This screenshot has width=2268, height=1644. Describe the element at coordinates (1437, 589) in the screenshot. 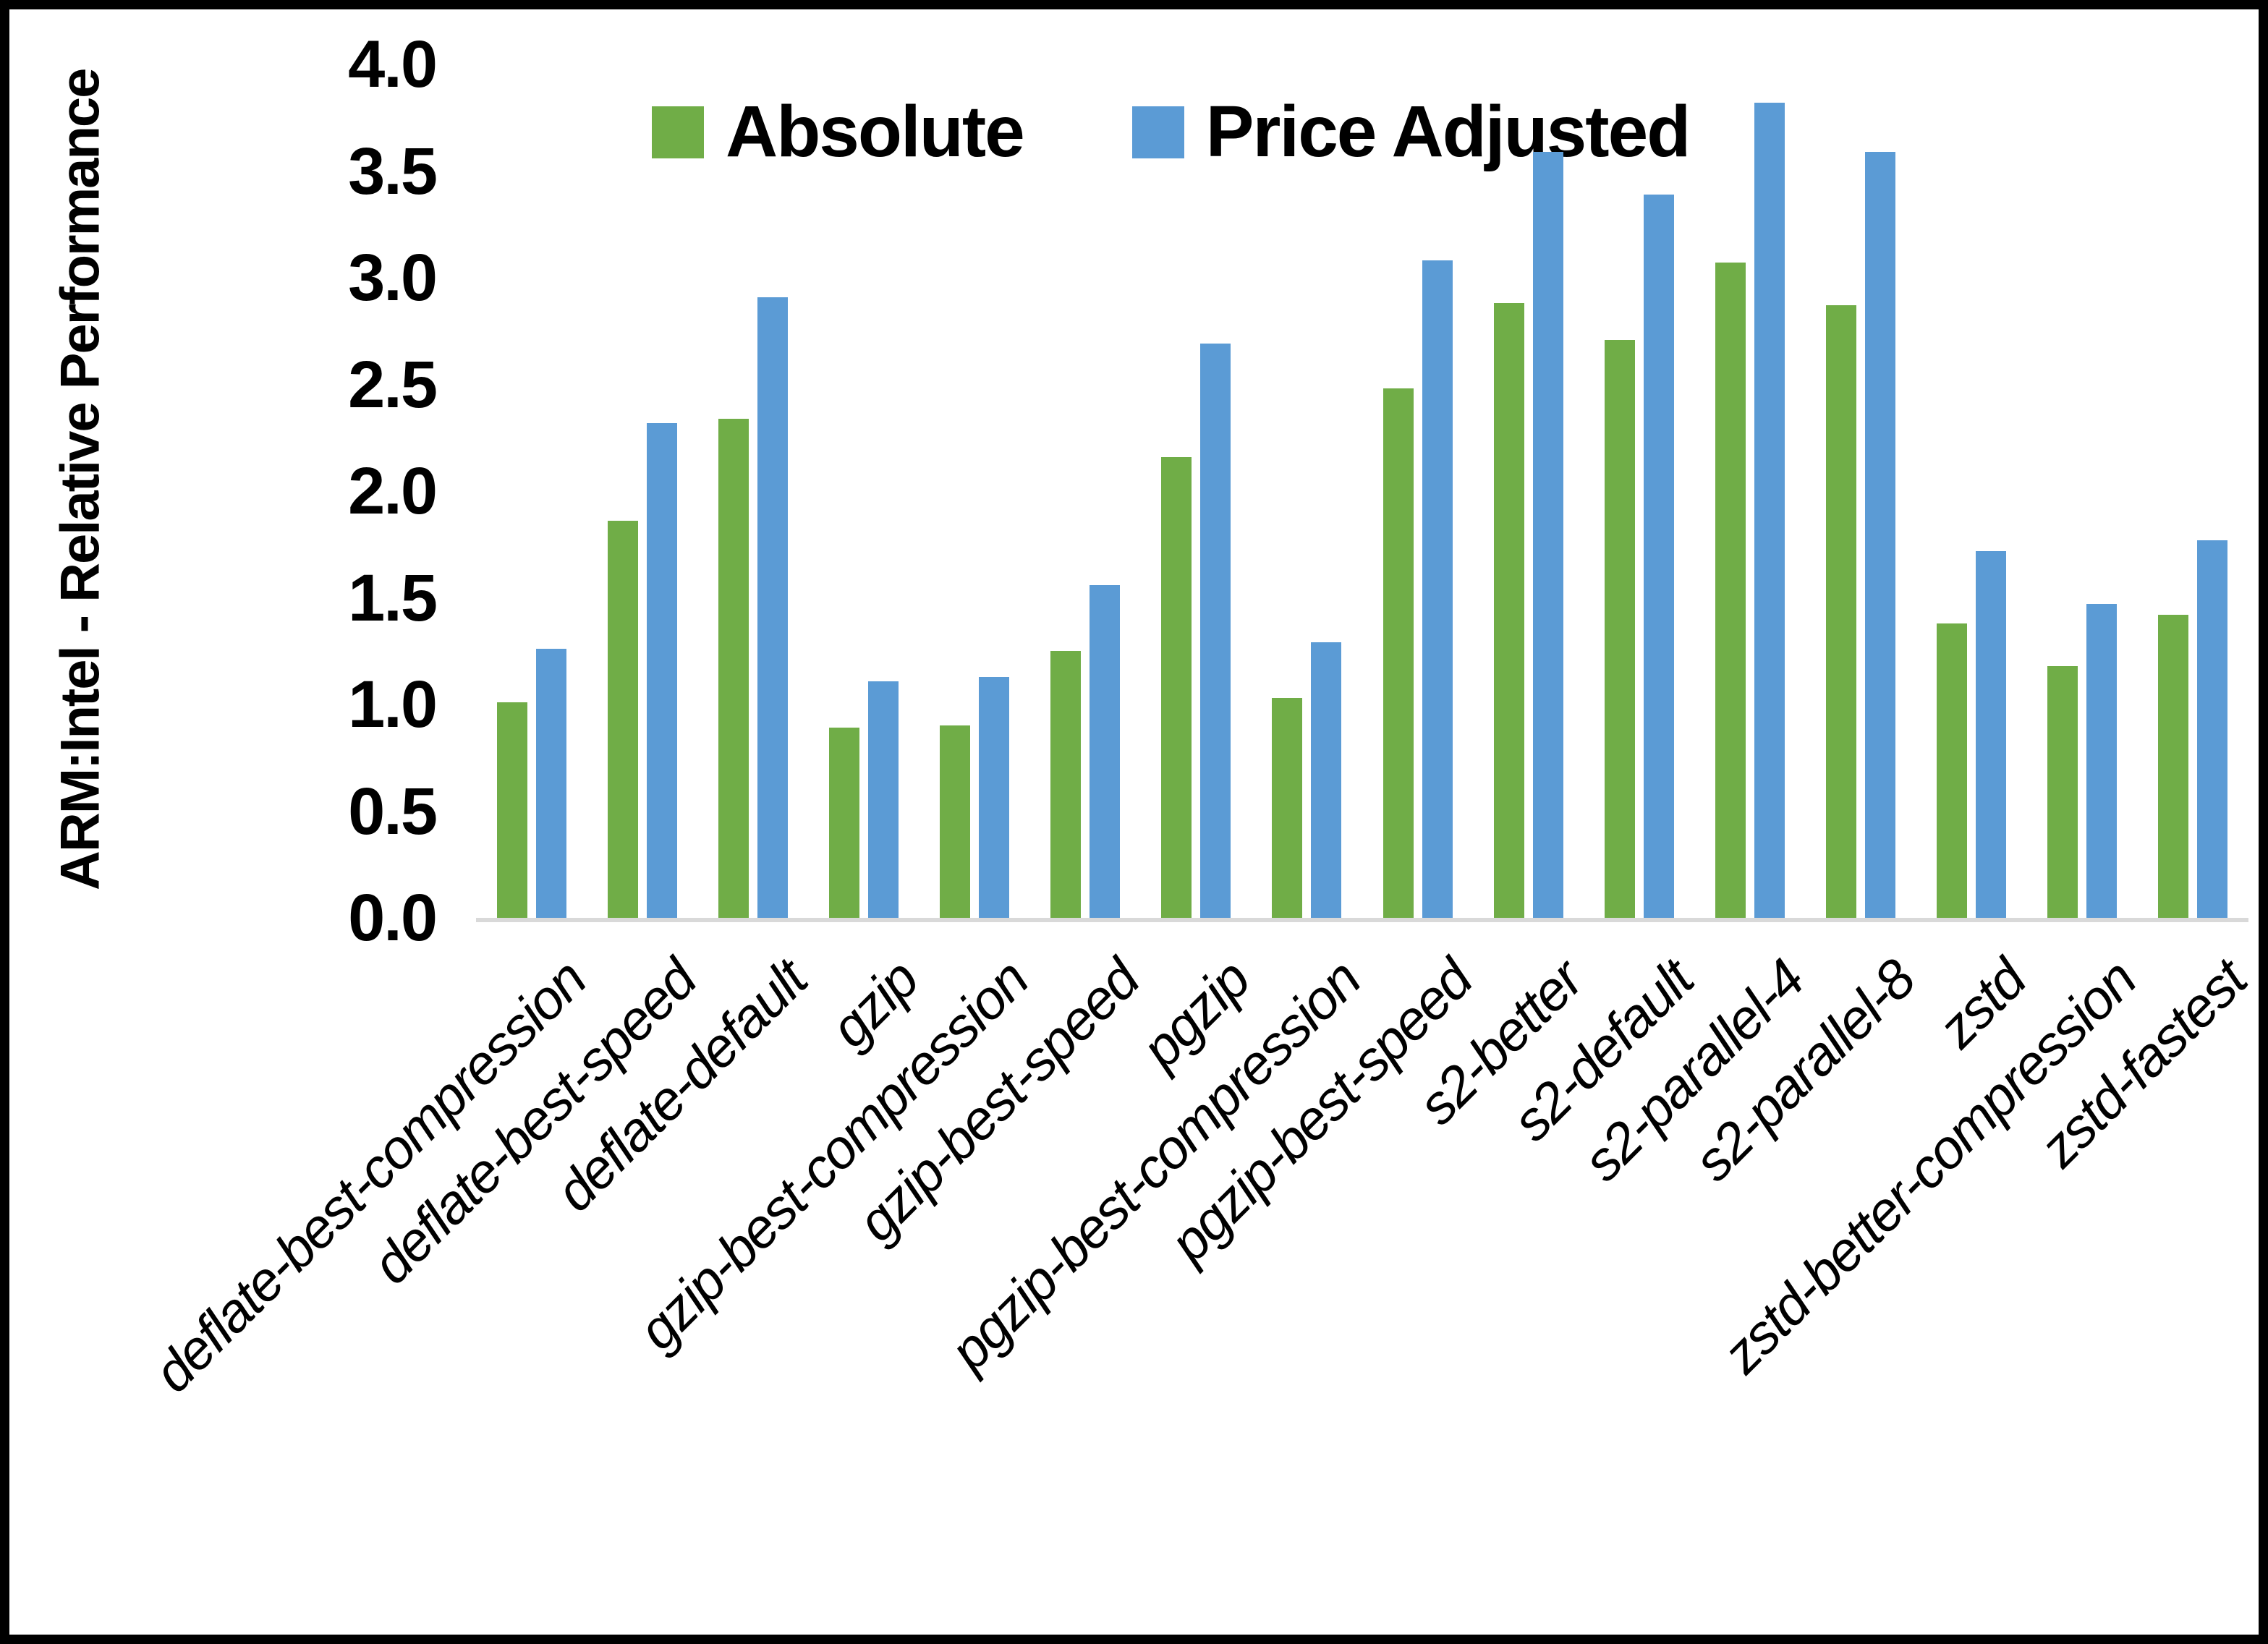

I see `bar-price-adjusted-pgzip-best-speed` at that location.